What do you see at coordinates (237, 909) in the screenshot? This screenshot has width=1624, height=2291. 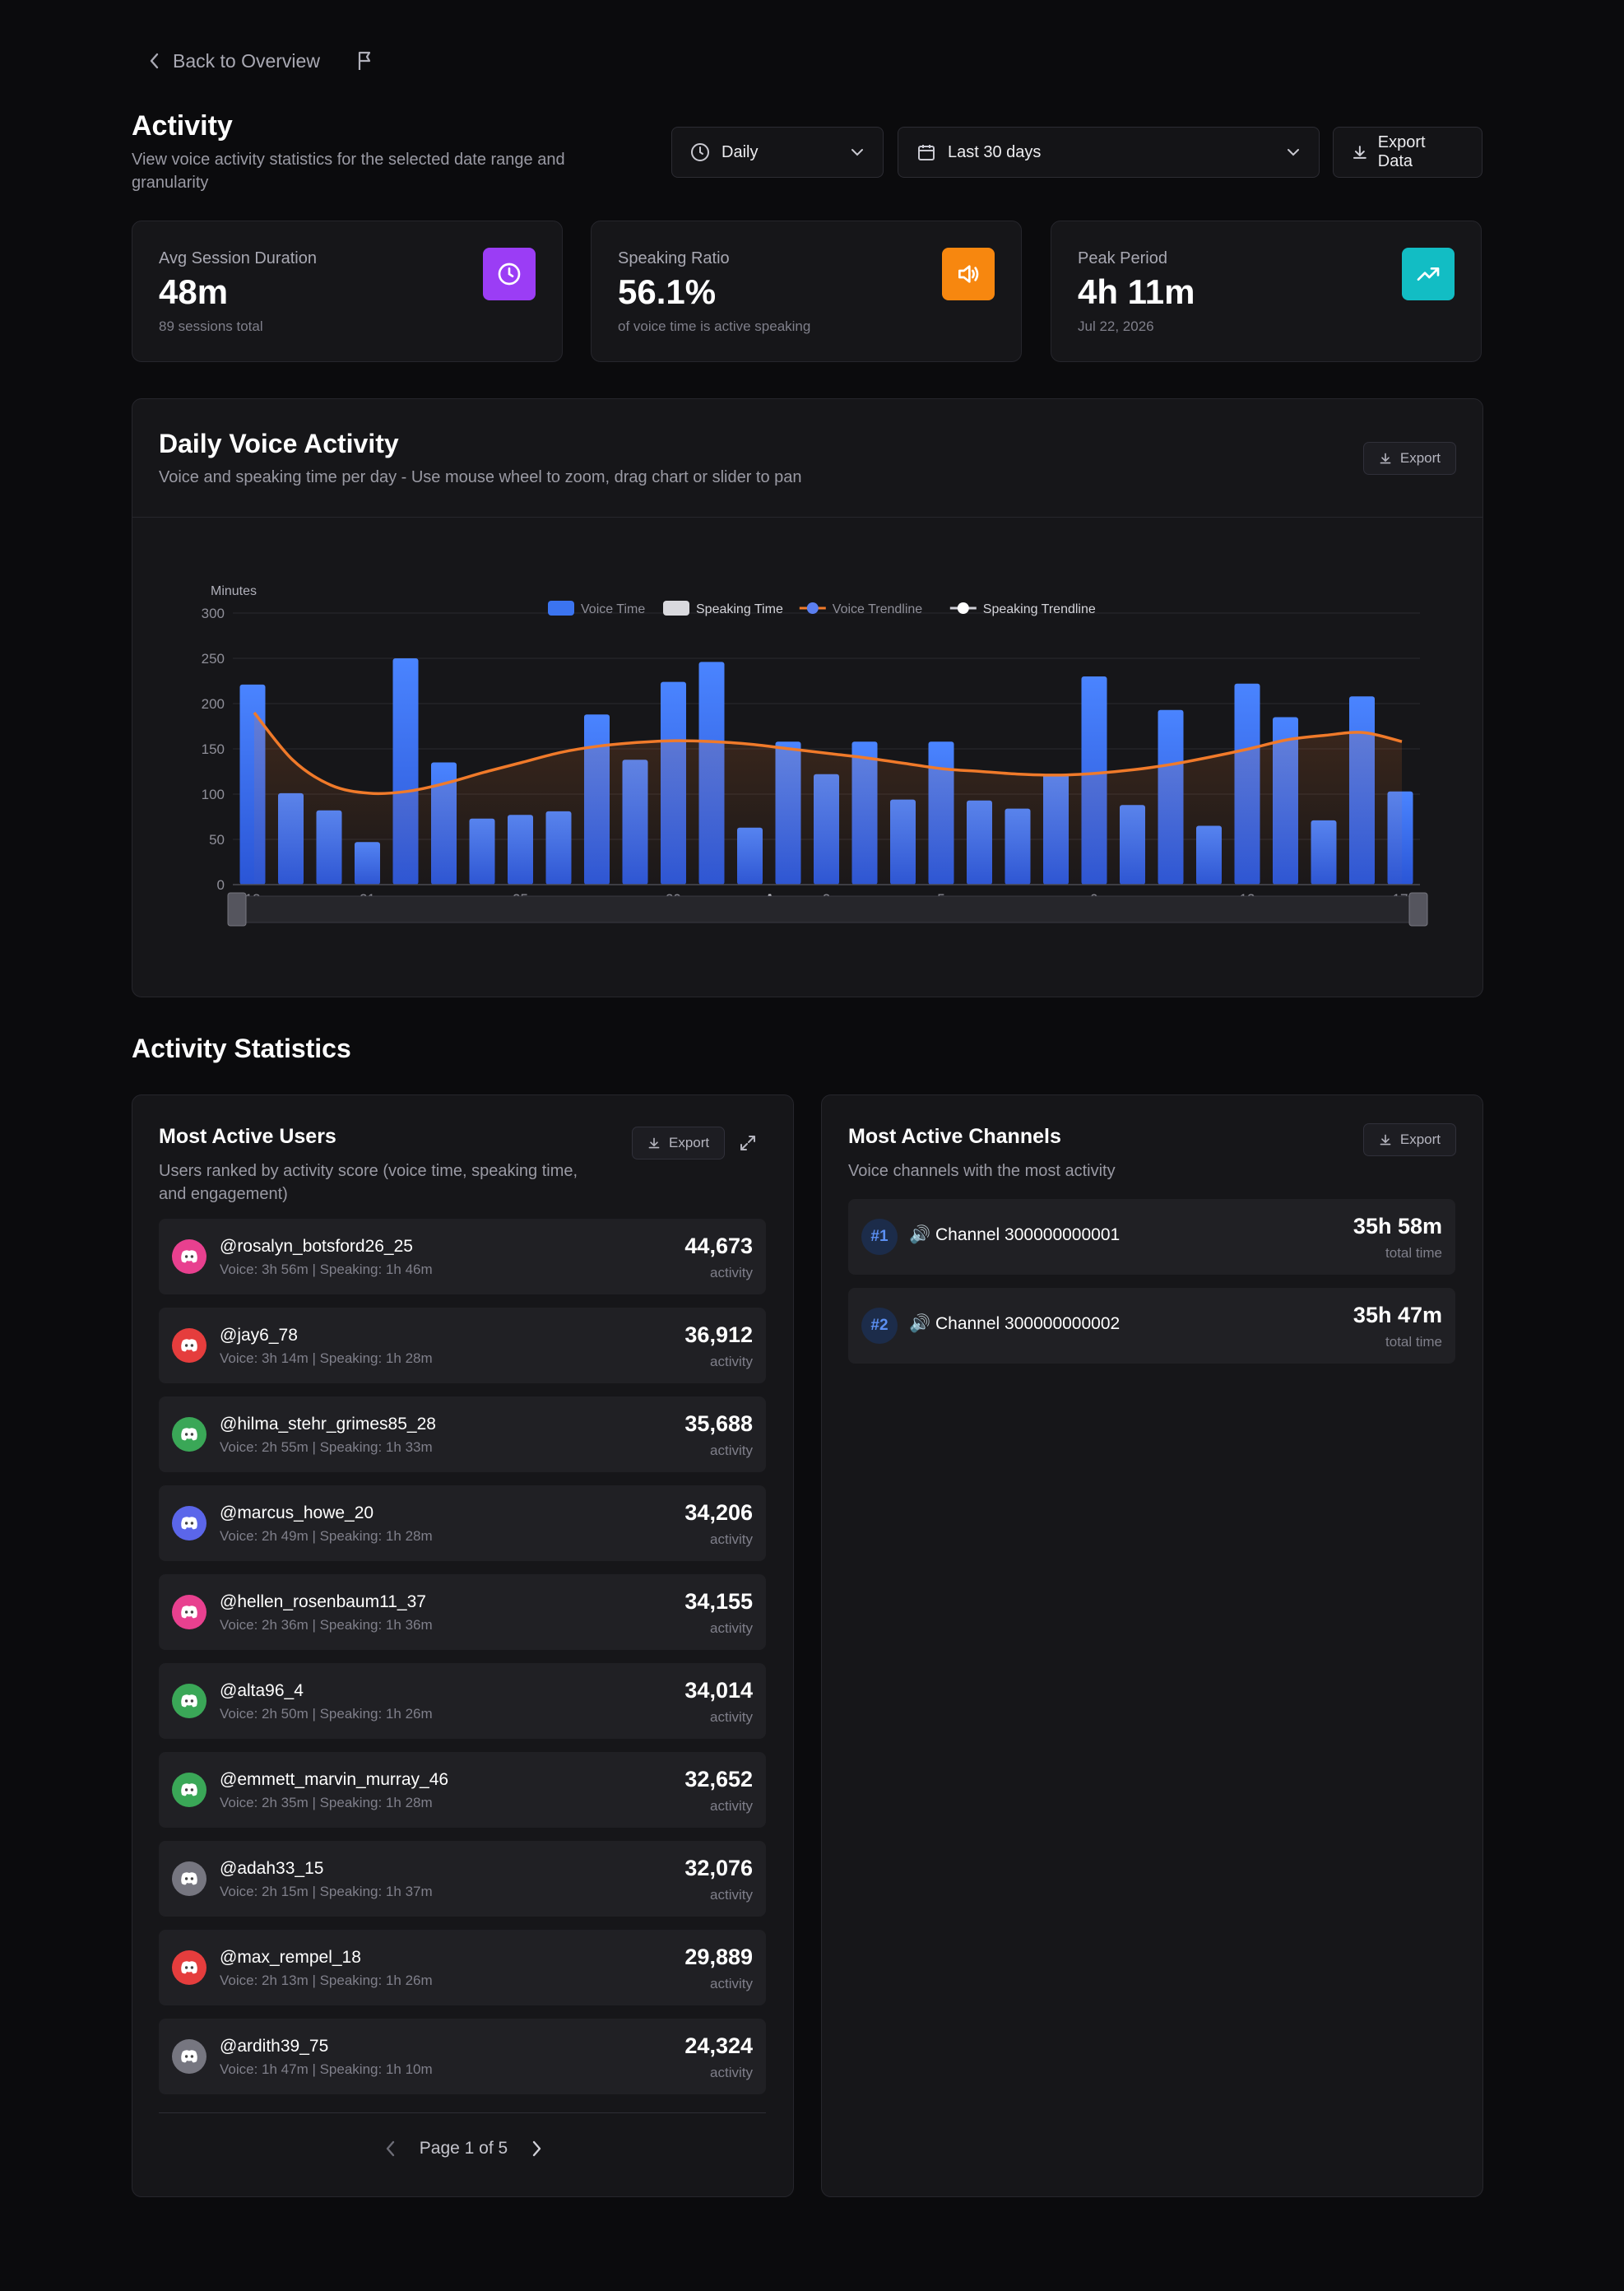 I see `zoom-slider-handle-left` at bounding box center [237, 909].